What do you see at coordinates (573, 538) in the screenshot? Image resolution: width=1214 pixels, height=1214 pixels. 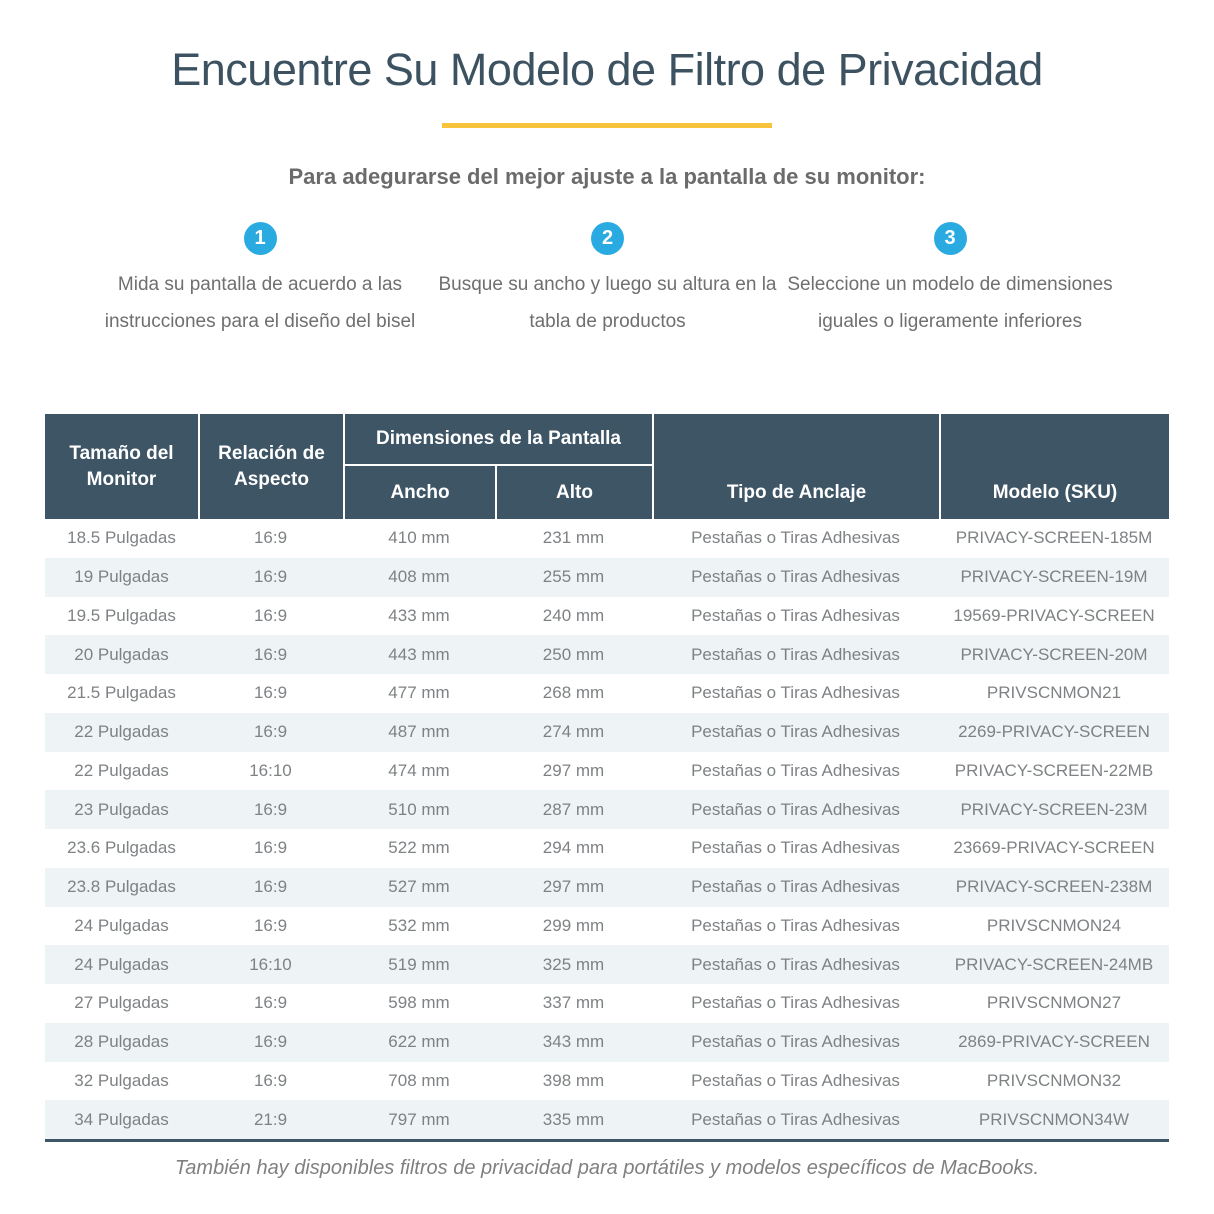 I see `table-cell: 231 mm` at bounding box center [573, 538].